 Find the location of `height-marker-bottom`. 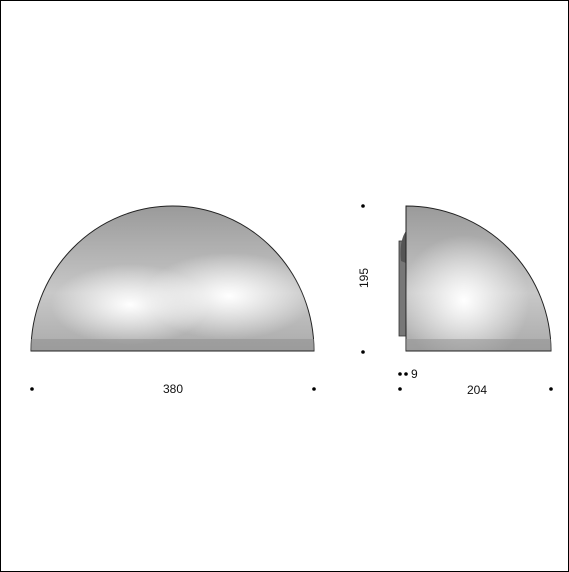

height-marker-bottom is located at coordinates (363, 352).